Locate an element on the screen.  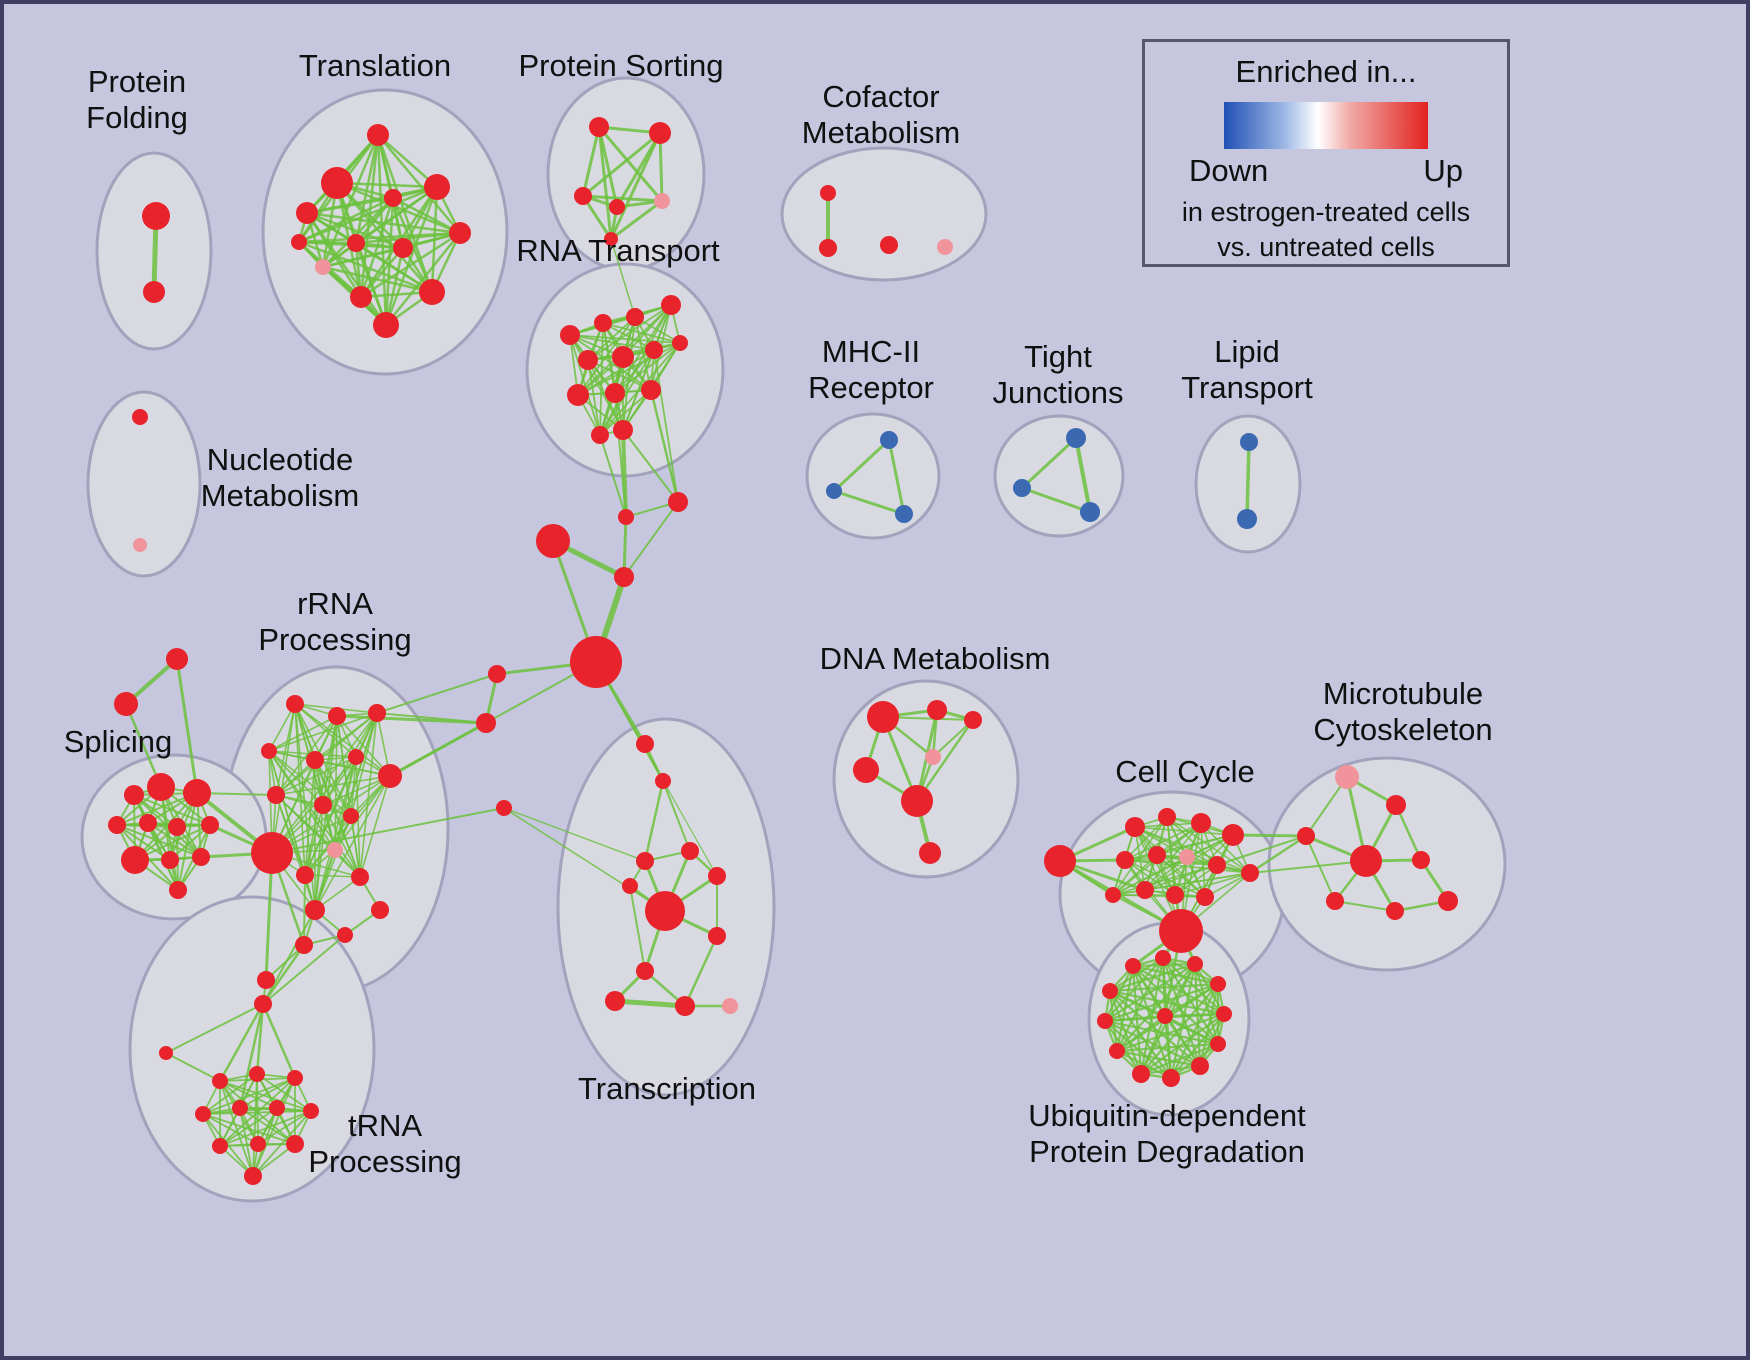
network-node-nucleotide-metabolism is located at coordinates (140, 545).